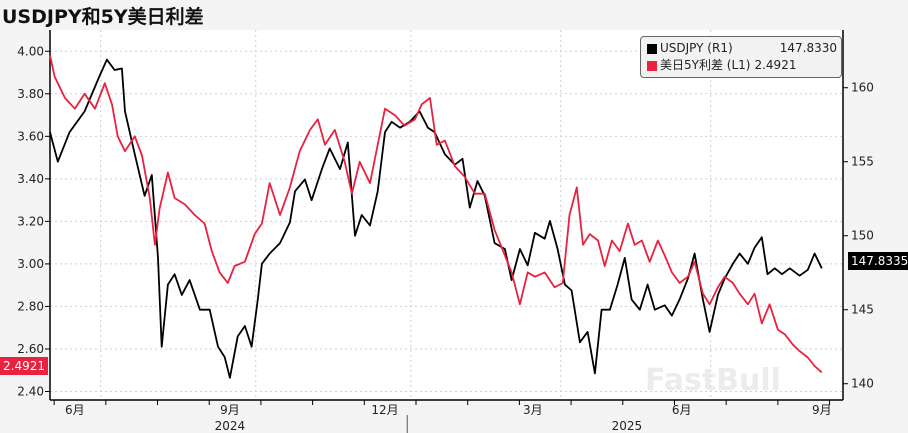 This screenshot has width=908, height=433. I want to click on legend-label: USDJPY (R1), so click(696, 48).